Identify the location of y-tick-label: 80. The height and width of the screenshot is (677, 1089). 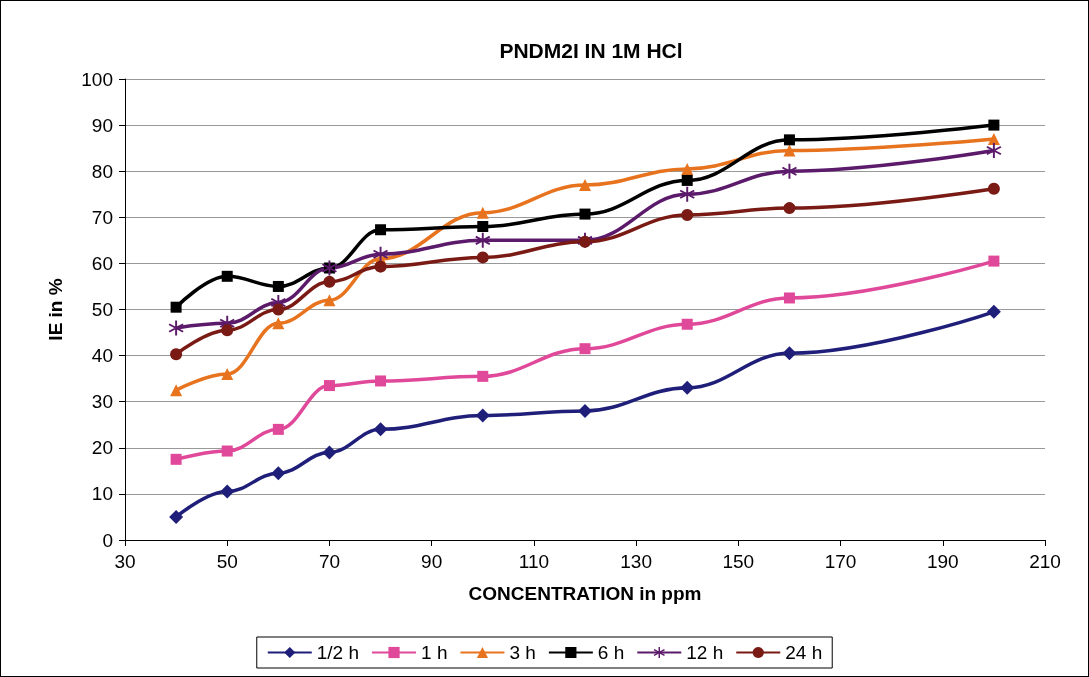
(102, 171).